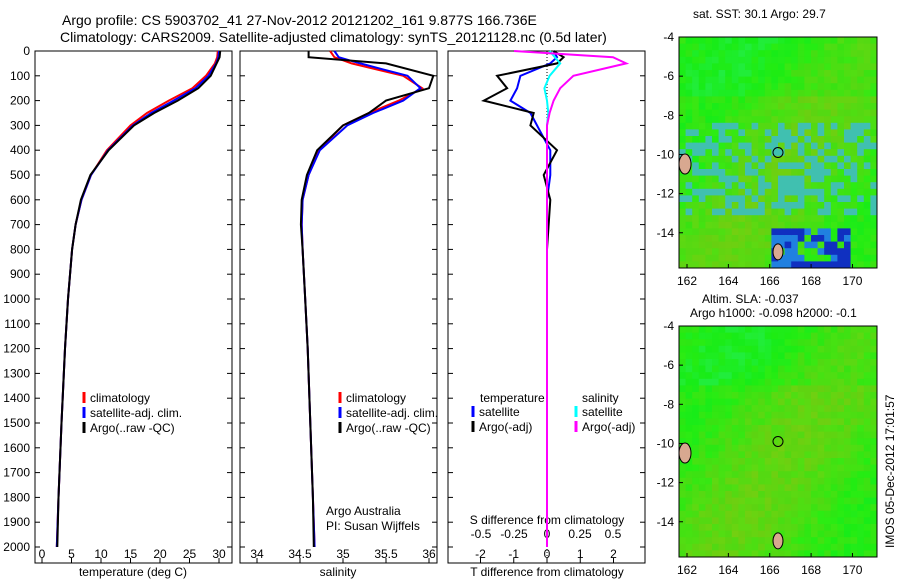 This screenshot has width=900, height=580. Describe the element at coordinates (600, 398) in the screenshot. I see `legend-header-salinity: salinity` at that location.